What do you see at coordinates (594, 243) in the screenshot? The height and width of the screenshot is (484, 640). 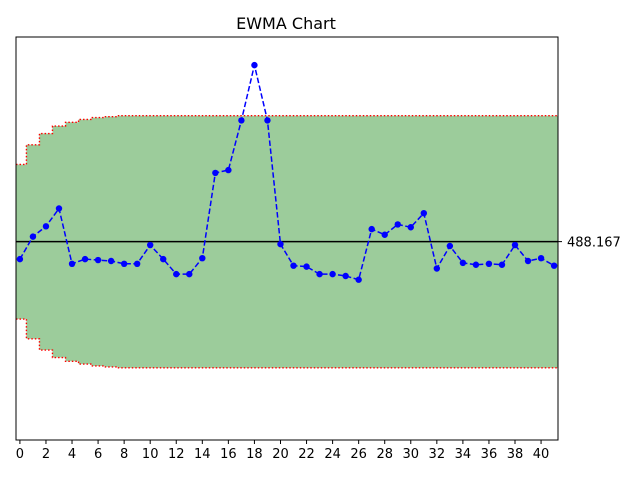 I see `center-line-label: 488.167` at bounding box center [594, 243].